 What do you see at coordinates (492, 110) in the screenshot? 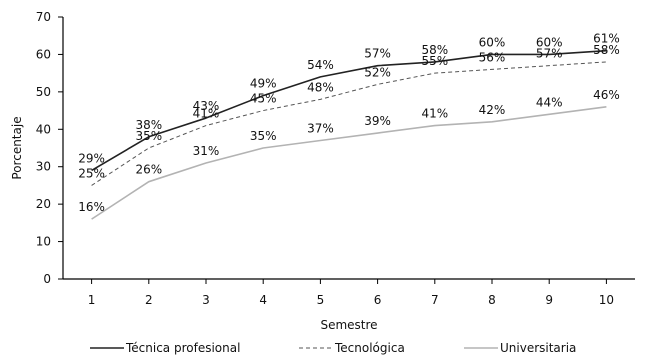
I see `data-label-series-3: 42%` at bounding box center [492, 110].